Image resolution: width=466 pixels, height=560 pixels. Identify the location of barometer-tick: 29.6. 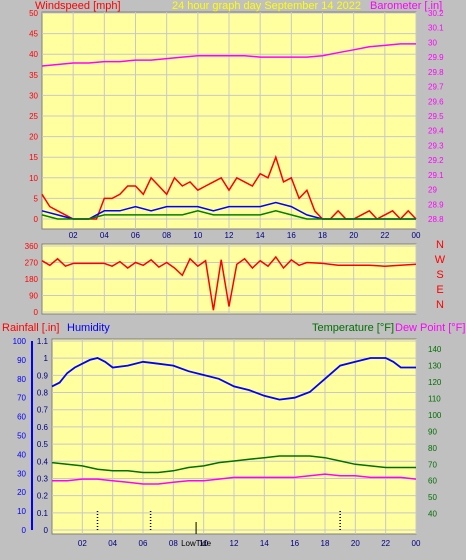
(436, 101).